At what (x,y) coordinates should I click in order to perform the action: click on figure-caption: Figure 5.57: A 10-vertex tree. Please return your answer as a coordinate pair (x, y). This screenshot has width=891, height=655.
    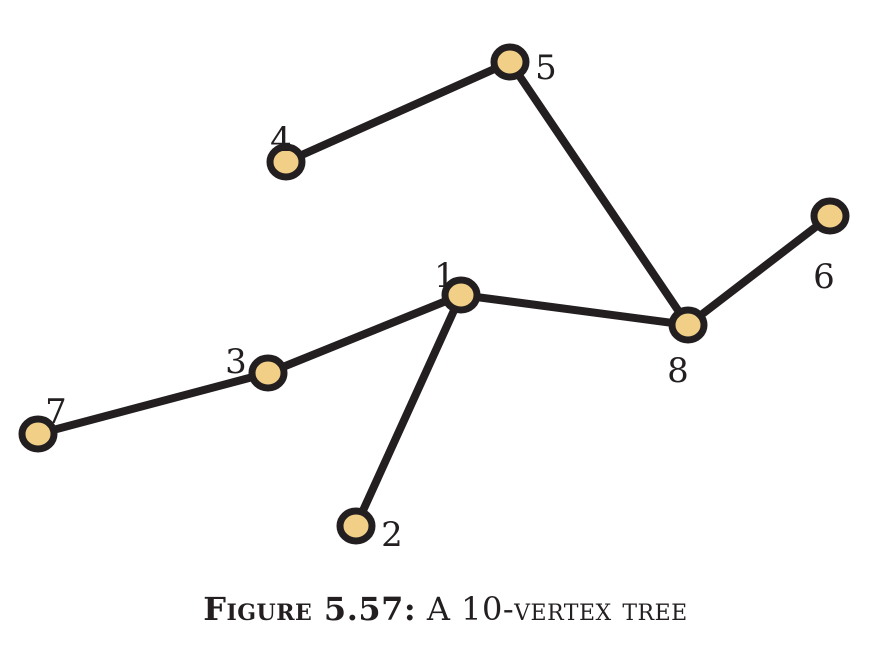
    Looking at the image, I should click on (445, 609).